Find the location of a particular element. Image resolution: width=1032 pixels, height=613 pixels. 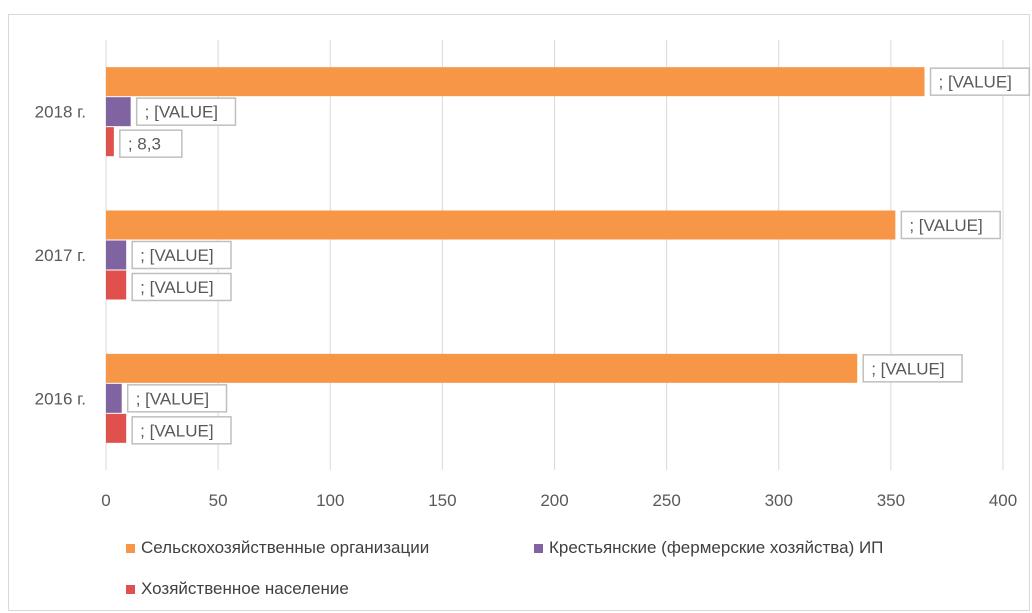

data-label-box-s1-c0 is located at coordinates (177, 398).